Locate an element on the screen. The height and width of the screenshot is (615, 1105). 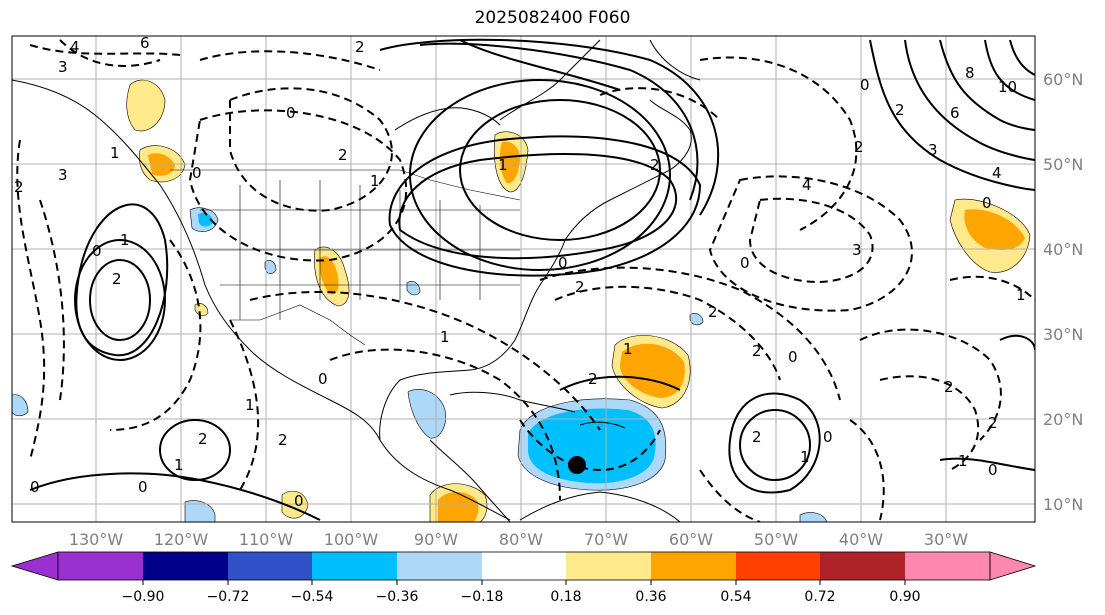
lon-label: 120°W is located at coordinates (181, 539).